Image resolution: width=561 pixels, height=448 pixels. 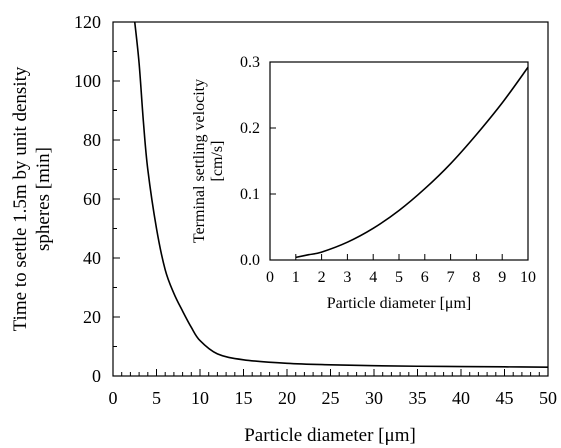 What do you see at coordinates (461, 398) in the screenshot?
I see `x-tick-label: 40` at bounding box center [461, 398].